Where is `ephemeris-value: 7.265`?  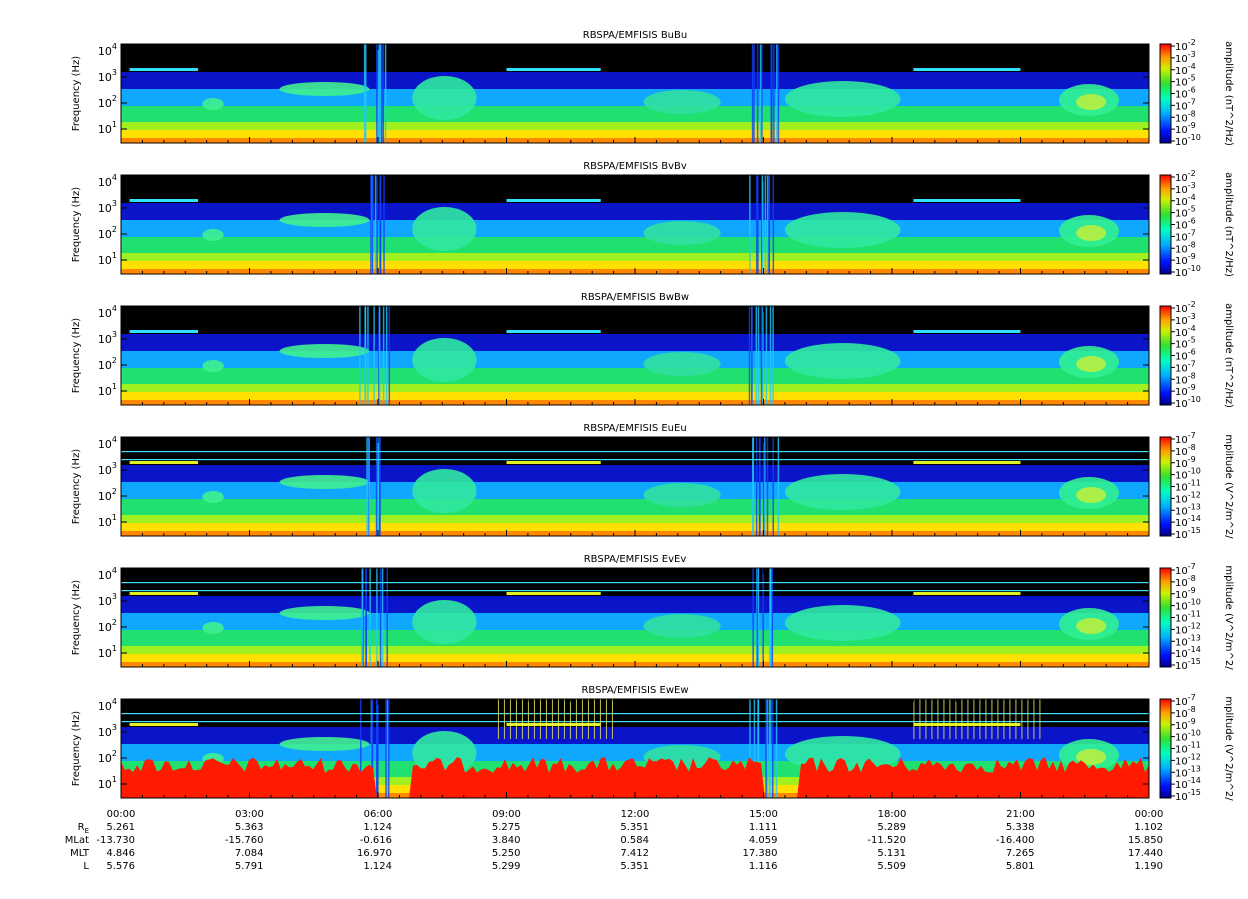 ephemeris-value: 7.265 is located at coordinates (1020, 853).